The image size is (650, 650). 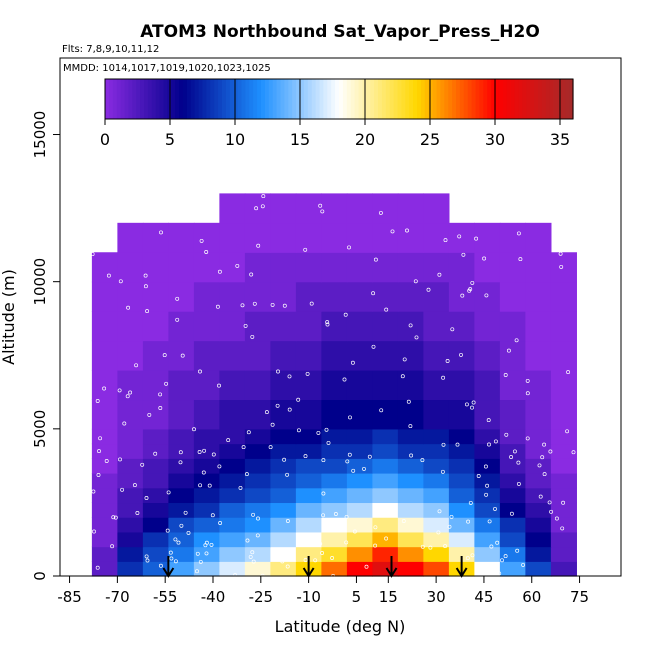 What do you see at coordinates (110, 49) in the screenshot?
I see `flights-subtitle: Flts: 7,8,9,10,11,12` at bounding box center [110, 49].